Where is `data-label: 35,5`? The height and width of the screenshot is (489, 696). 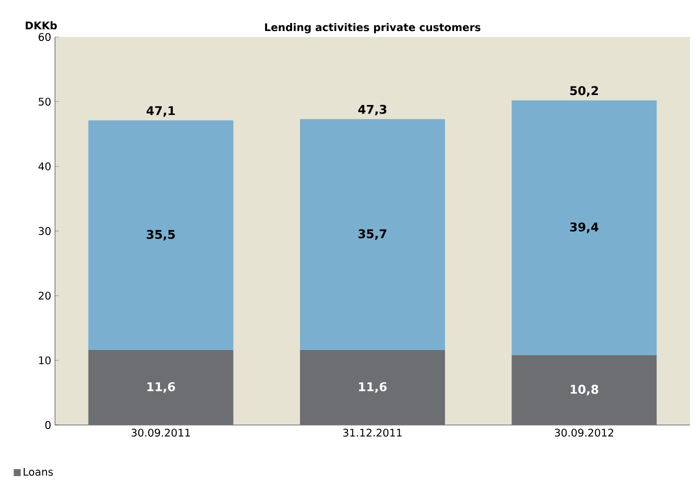
data-label: 35,5 is located at coordinates (160, 235).